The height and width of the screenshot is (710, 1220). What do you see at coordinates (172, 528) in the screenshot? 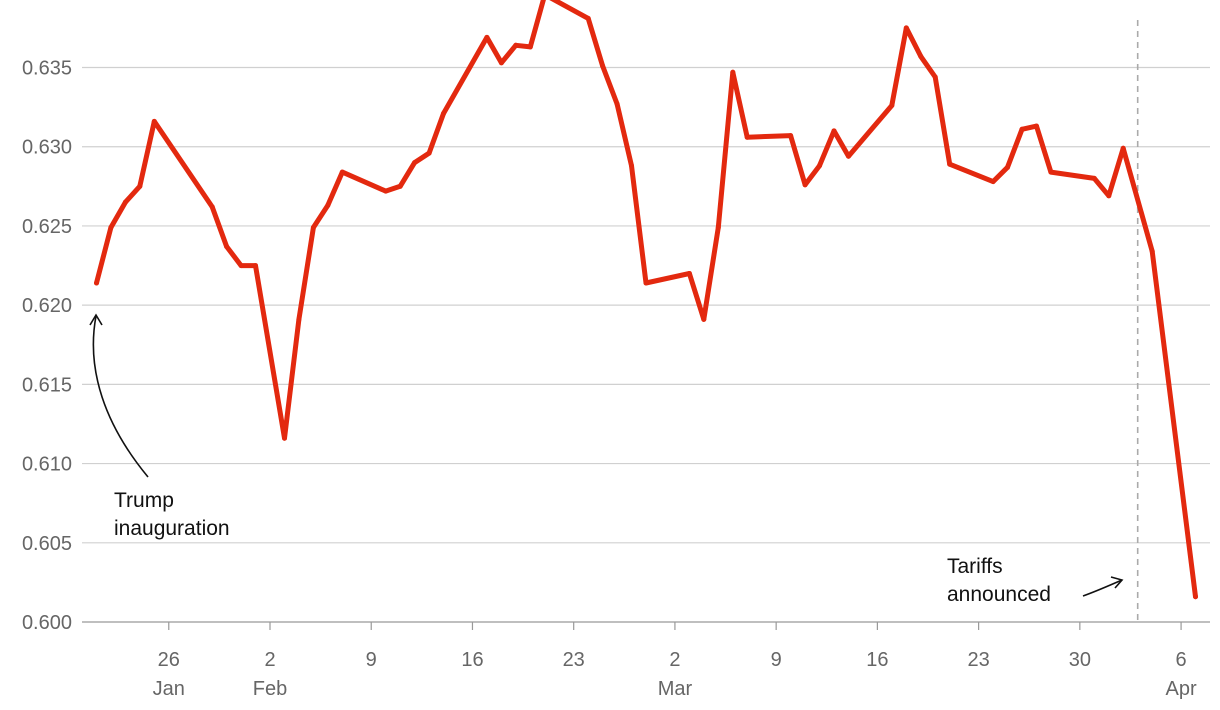
I see `inauguration-label-line-2: inauguration` at bounding box center [172, 528].